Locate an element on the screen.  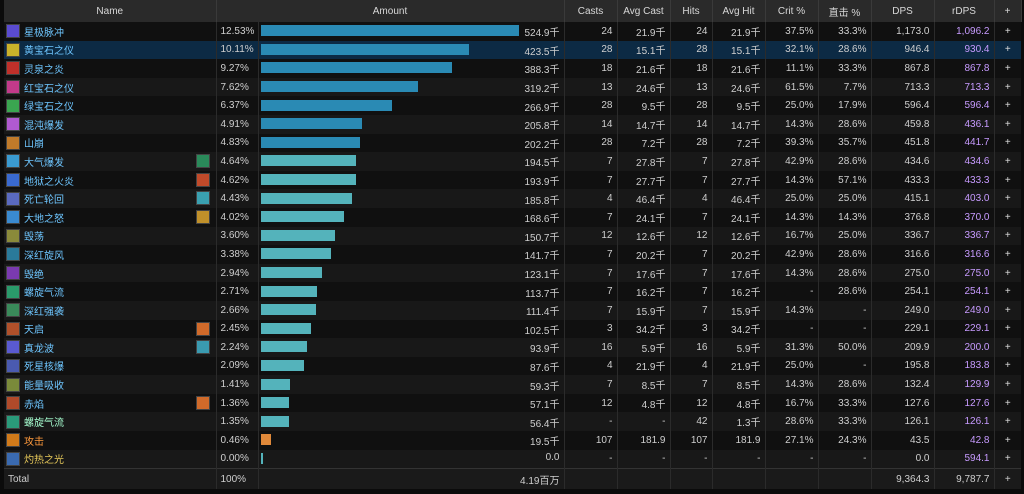
dps: 195.8 is located at coordinates (903, 366).